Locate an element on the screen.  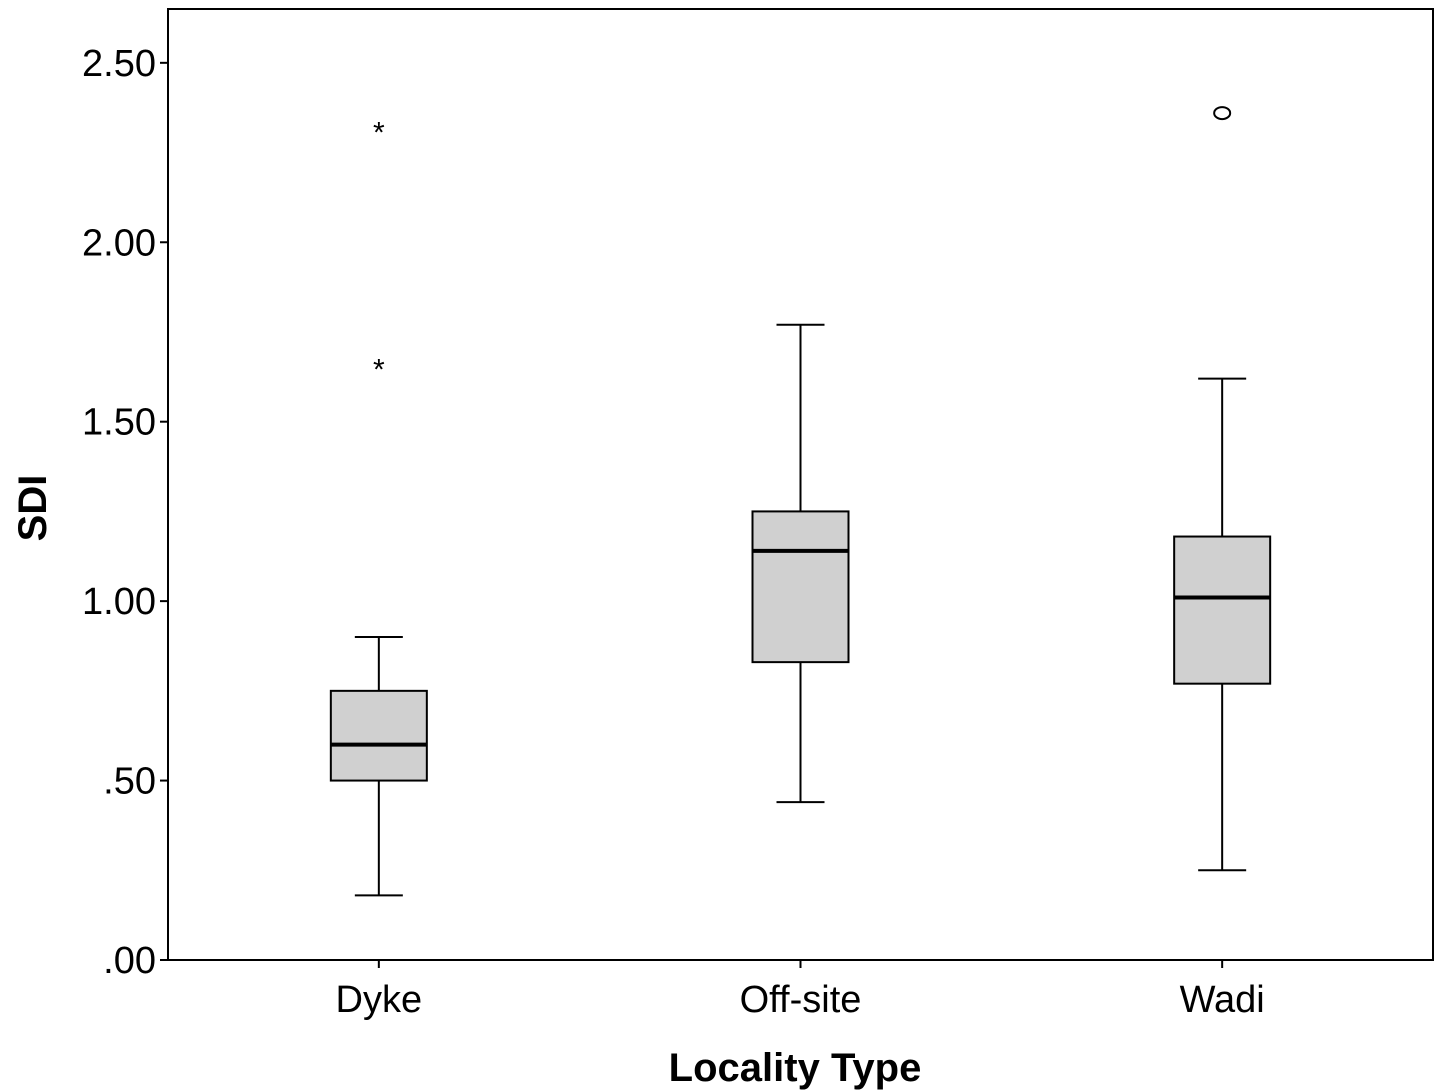
x-axis: Dyke Off-site Wadi is located at coordinates (800, 990).